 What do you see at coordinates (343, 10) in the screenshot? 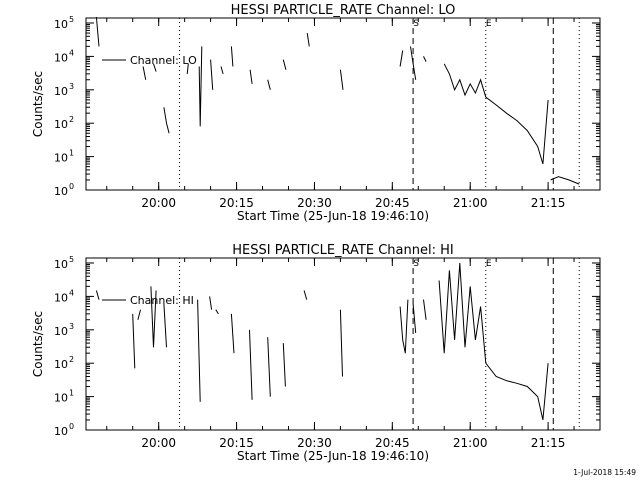
I see `chart-title: HESSI PARTICLE_RATE Channel: LO` at bounding box center [343, 10].